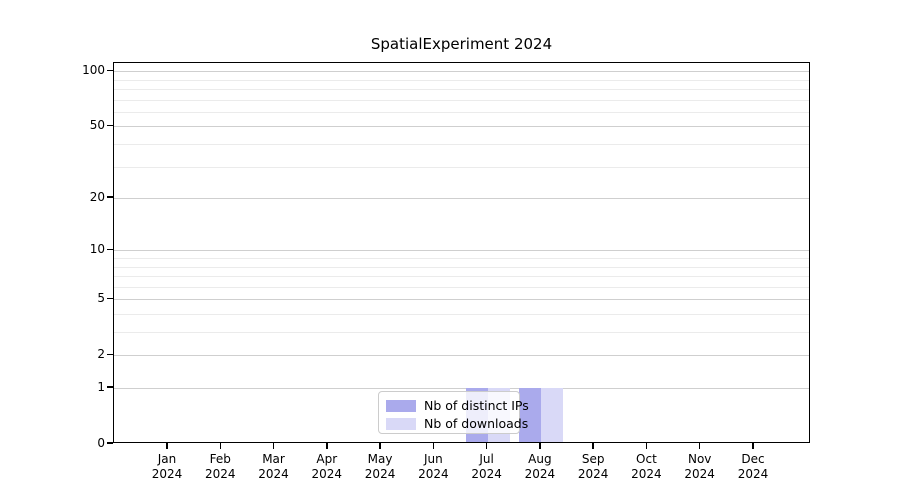  What do you see at coordinates (433, 466) in the screenshot?
I see `x-tick-label-jun: Jun 2024` at bounding box center [433, 466].